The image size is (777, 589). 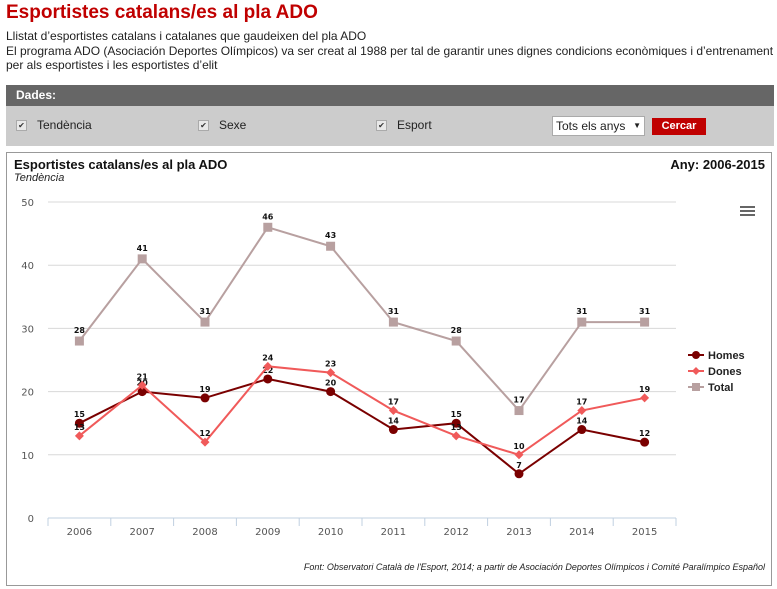 I want to click on chart-title: Esportistes catalans/es al pla ADO, so click(x=121, y=164).